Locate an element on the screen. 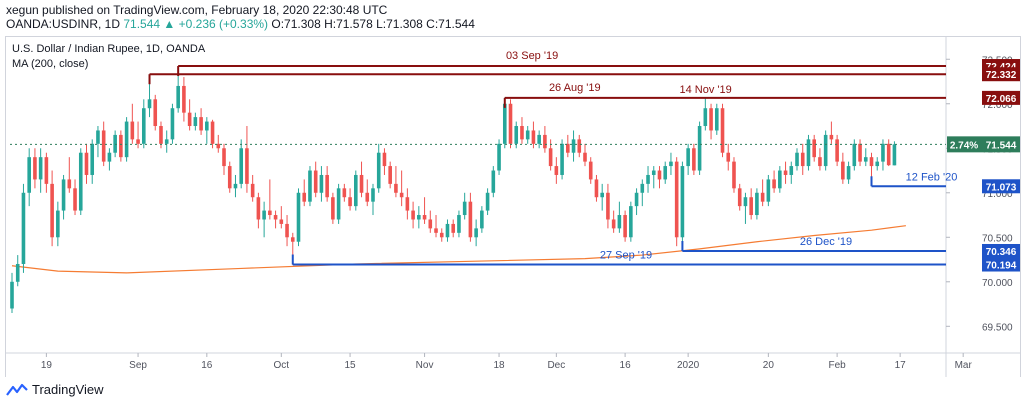  x-tick-label: Sep is located at coordinates (138, 365).